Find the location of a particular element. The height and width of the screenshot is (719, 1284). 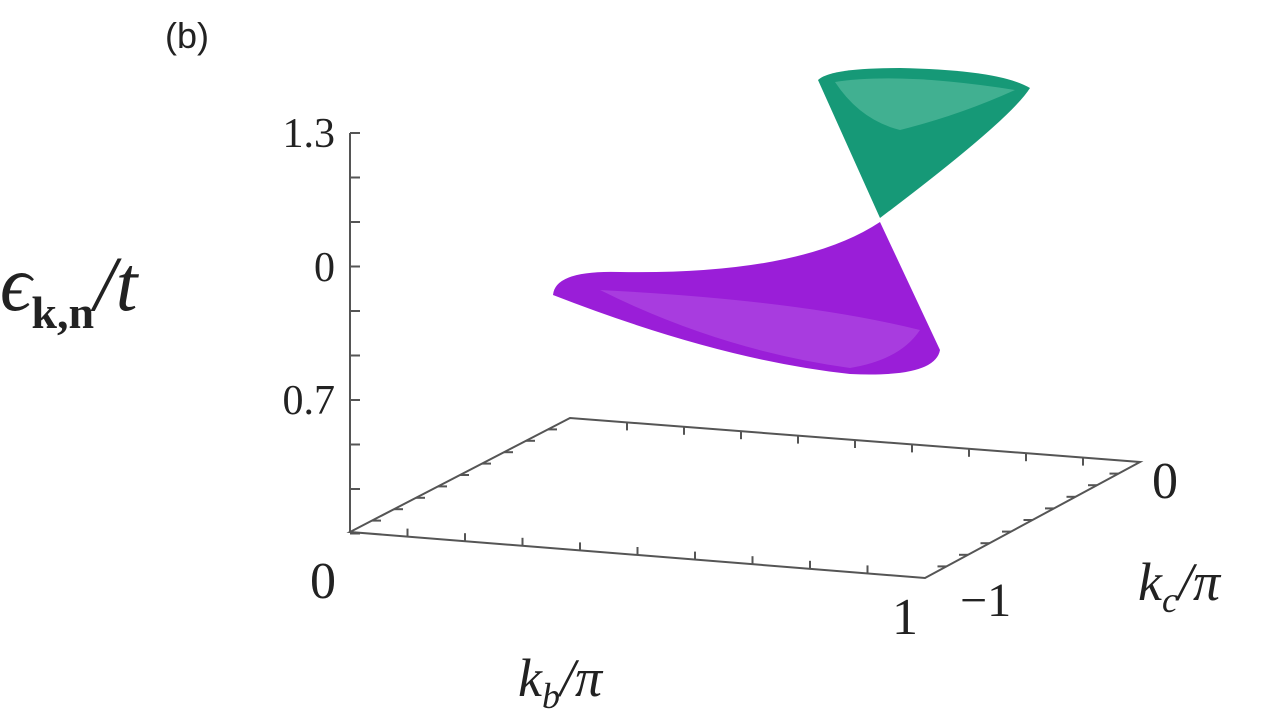

b-tick-label: 0 is located at coordinates (323, 581).